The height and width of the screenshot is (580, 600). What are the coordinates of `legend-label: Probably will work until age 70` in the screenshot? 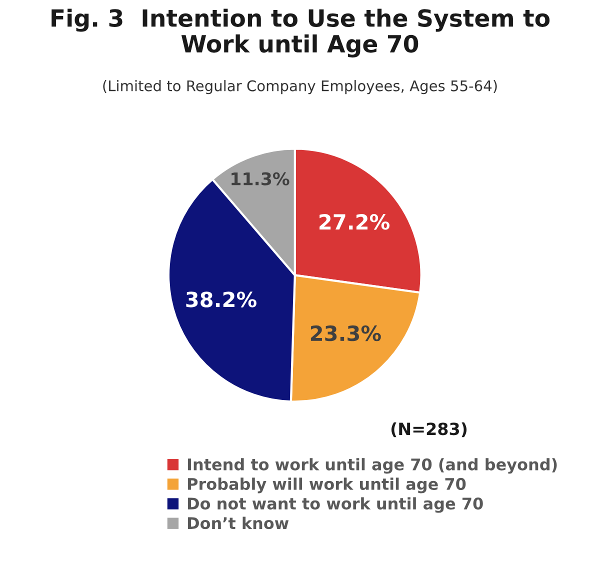 It's located at (327, 486).